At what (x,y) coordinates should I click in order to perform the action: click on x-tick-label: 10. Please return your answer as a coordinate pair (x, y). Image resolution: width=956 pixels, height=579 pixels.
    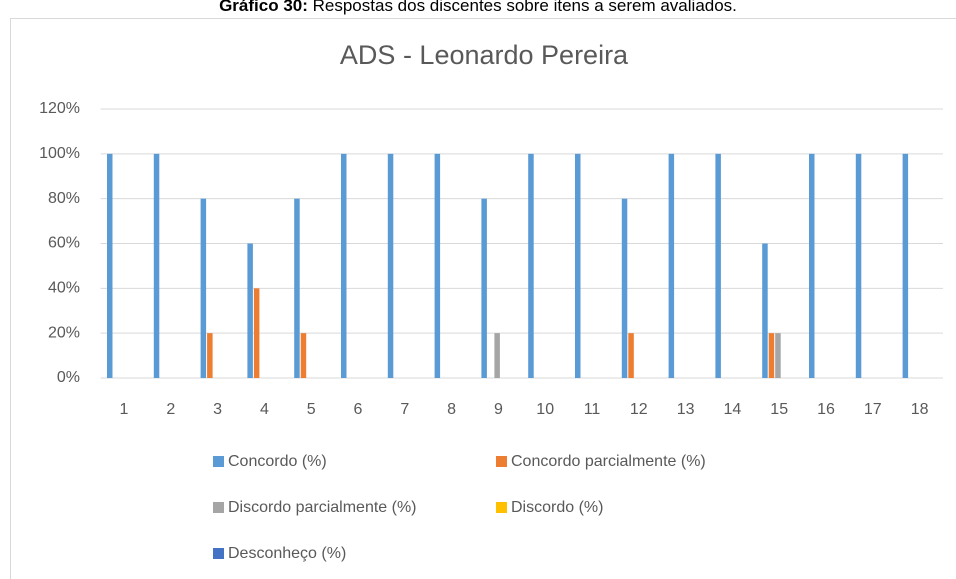
    Looking at the image, I should click on (545, 409).